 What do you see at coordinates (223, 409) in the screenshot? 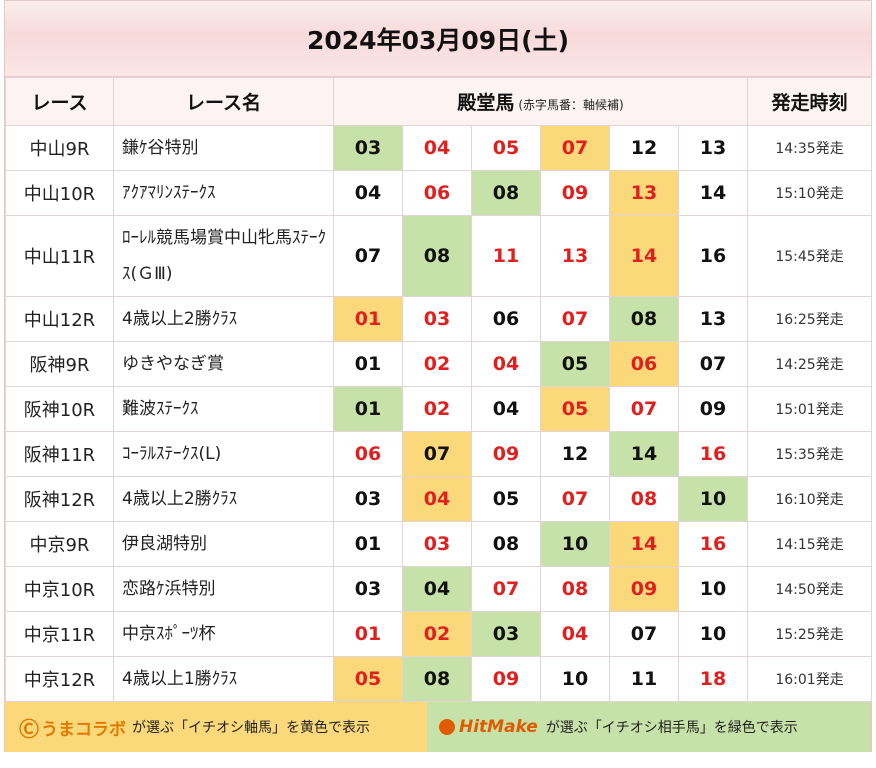
I see `race-name-cell: 難波ｽﾃｰｸｽ` at bounding box center [223, 409].